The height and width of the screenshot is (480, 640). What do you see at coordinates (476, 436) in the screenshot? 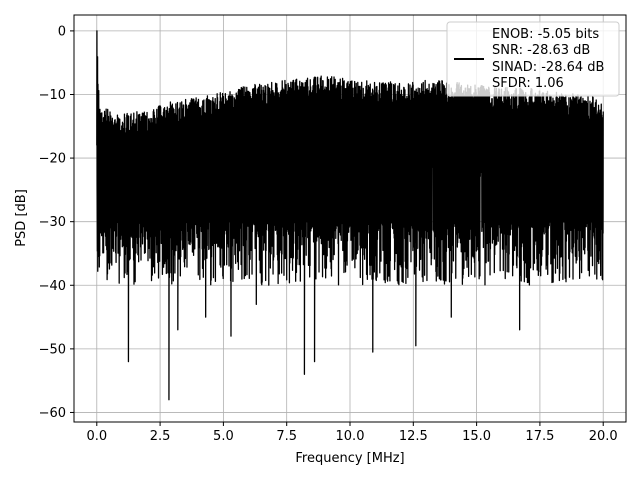
I see `x-tick-label: 15.0` at bounding box center [476, 436].